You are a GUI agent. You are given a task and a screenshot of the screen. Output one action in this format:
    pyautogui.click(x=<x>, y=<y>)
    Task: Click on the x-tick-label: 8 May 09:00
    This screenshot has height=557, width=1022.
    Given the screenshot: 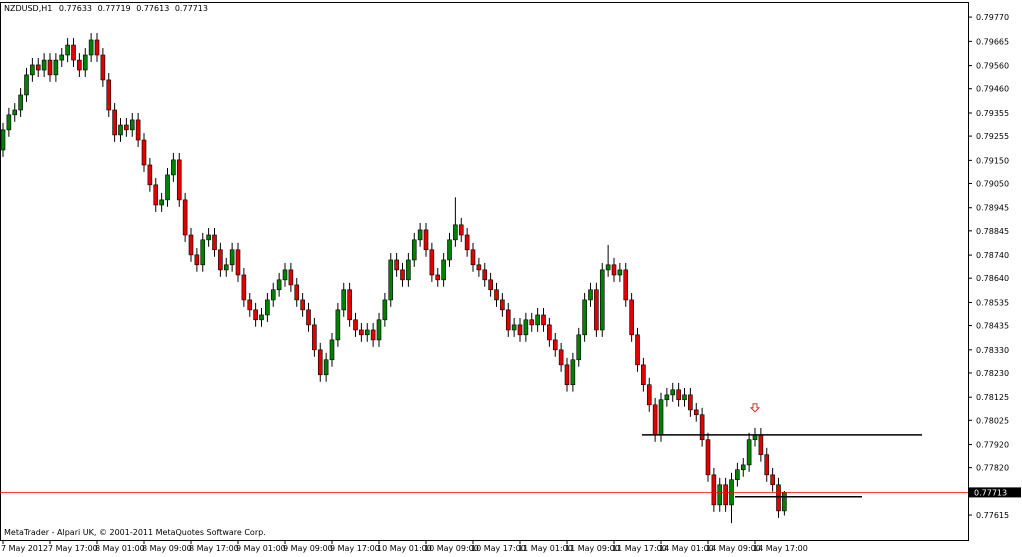 What is the action you would take?
    pyautogui.click(x=167, y=548)
    